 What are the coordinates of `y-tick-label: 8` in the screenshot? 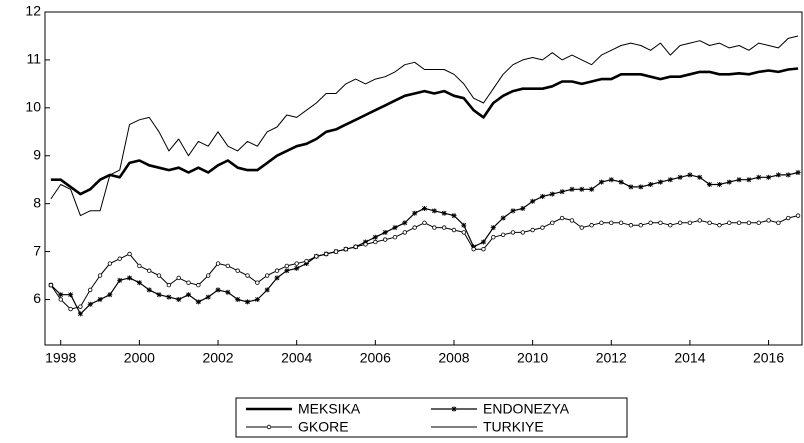 It's located at (37, 202).